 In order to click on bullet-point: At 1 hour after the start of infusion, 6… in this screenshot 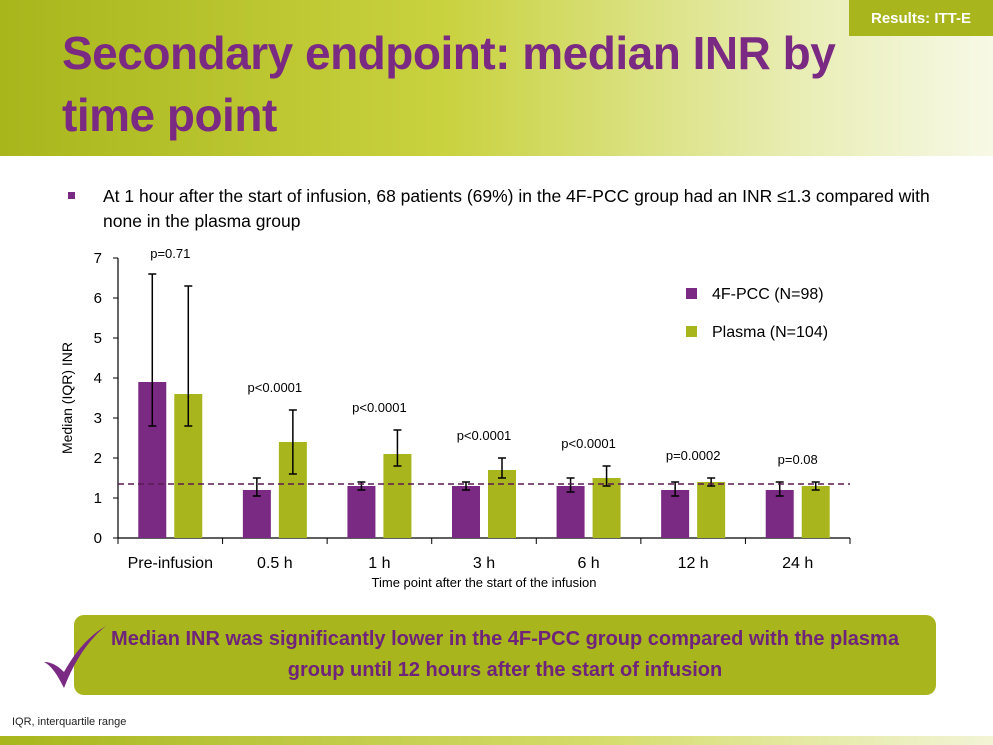, I will do `click(508, 209)`.